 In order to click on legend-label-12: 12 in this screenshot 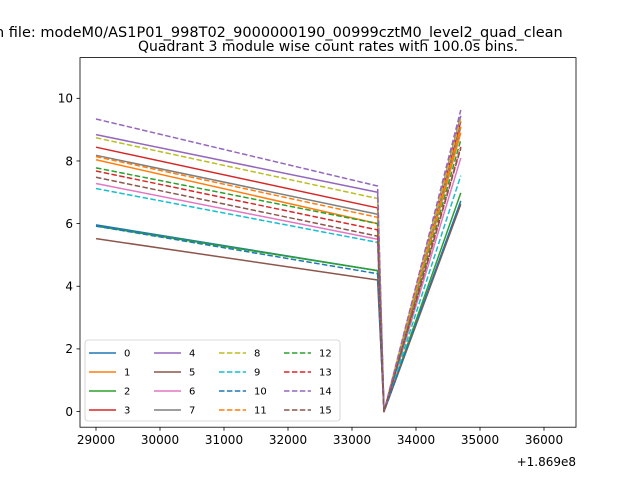, I will do `click(325, 354)`.